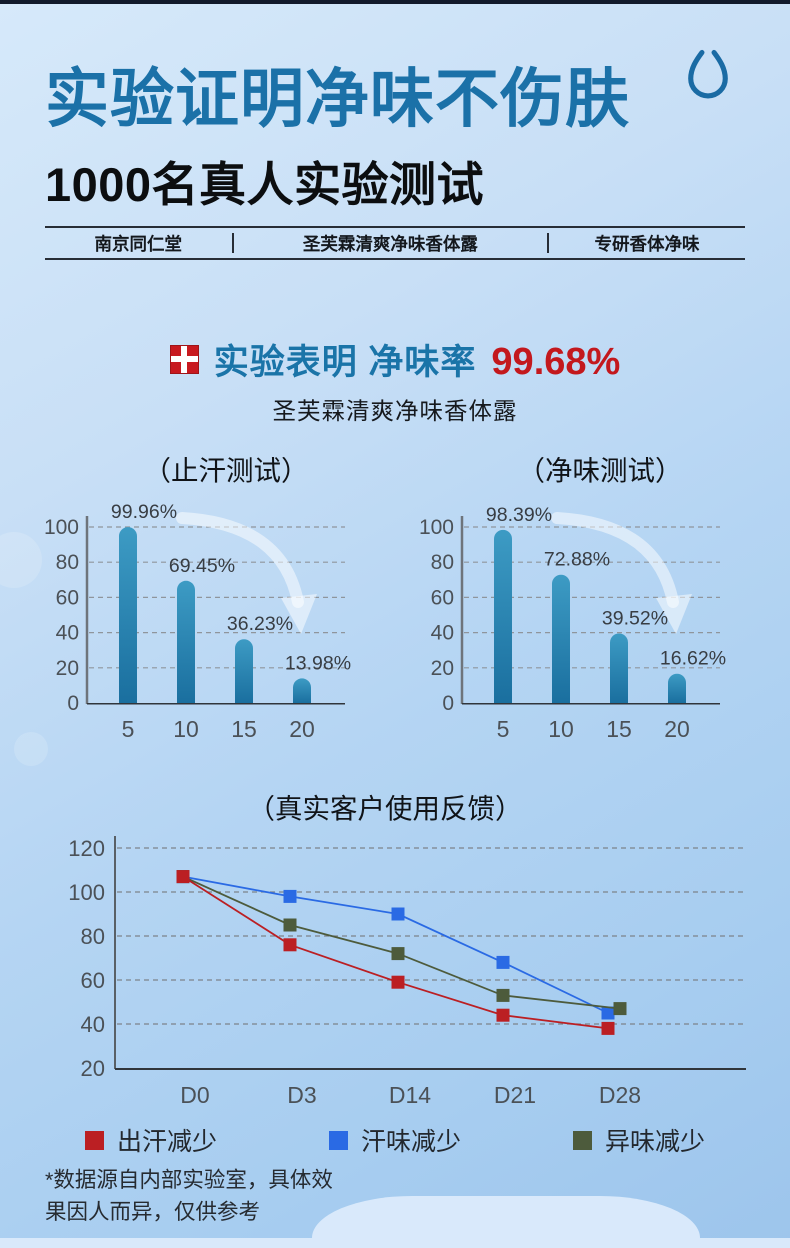 This screenshot has width=790, height=1248. What do you see at coordinates (189, 1196) in the screenshot?
I see `data-disclaimer: *数据源自内部实验室，具体效 果因人而异，仅供参考` at bounding box center [189, 1196].